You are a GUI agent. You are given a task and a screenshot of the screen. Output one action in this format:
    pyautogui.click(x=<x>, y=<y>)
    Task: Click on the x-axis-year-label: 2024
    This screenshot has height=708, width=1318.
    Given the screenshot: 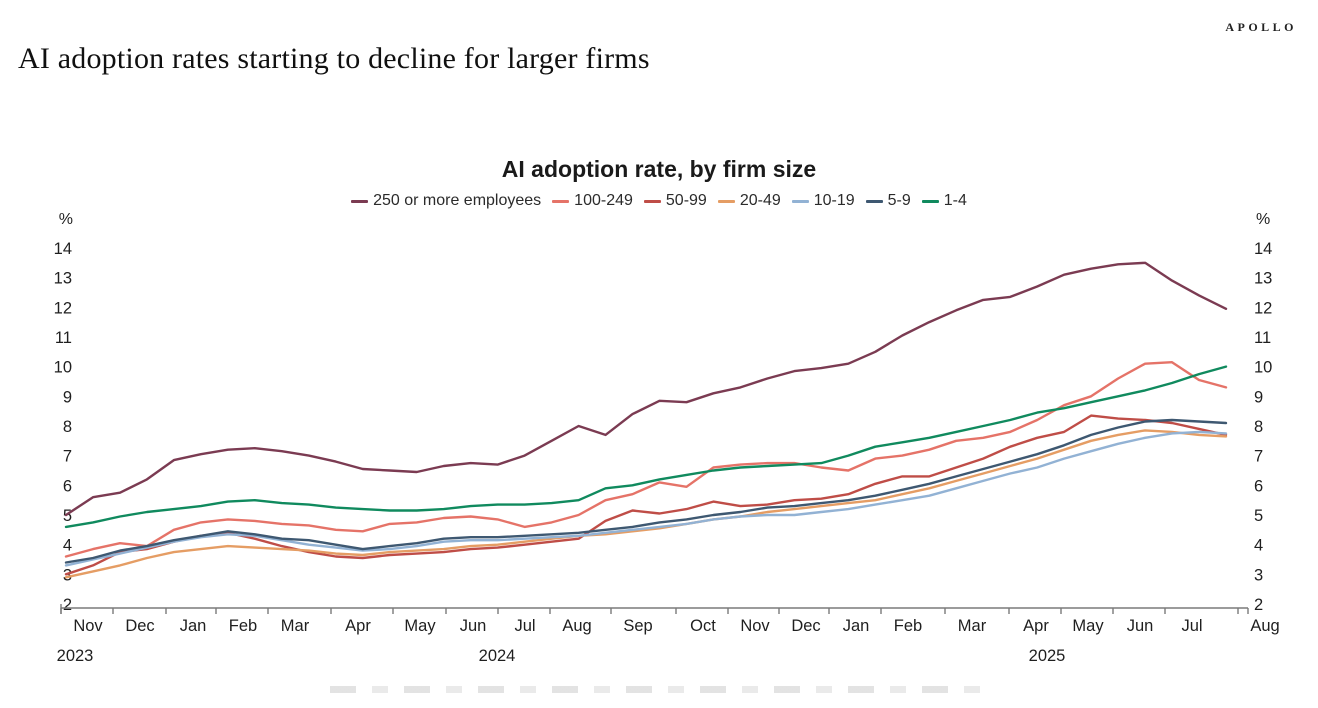 What is the action you would take?
    pyautogui.click(x=497, y=656)
    